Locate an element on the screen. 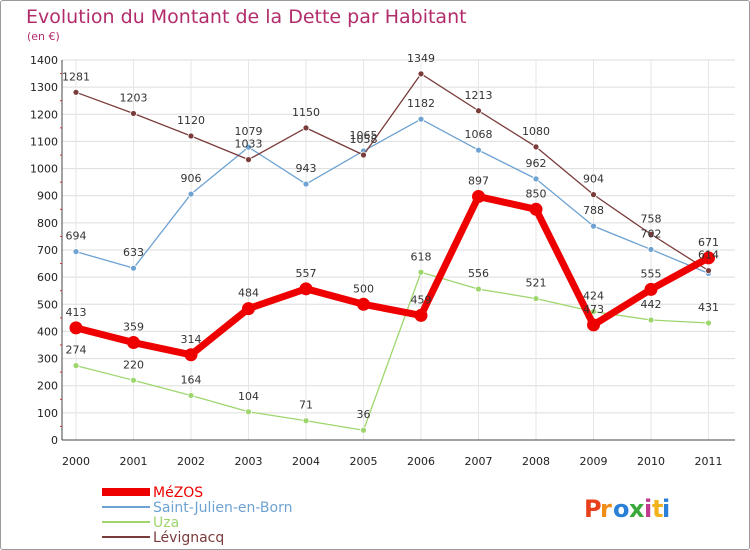 This screenshot has width=750, height=550. data-label: 671 is located at coordinates (708, 242).